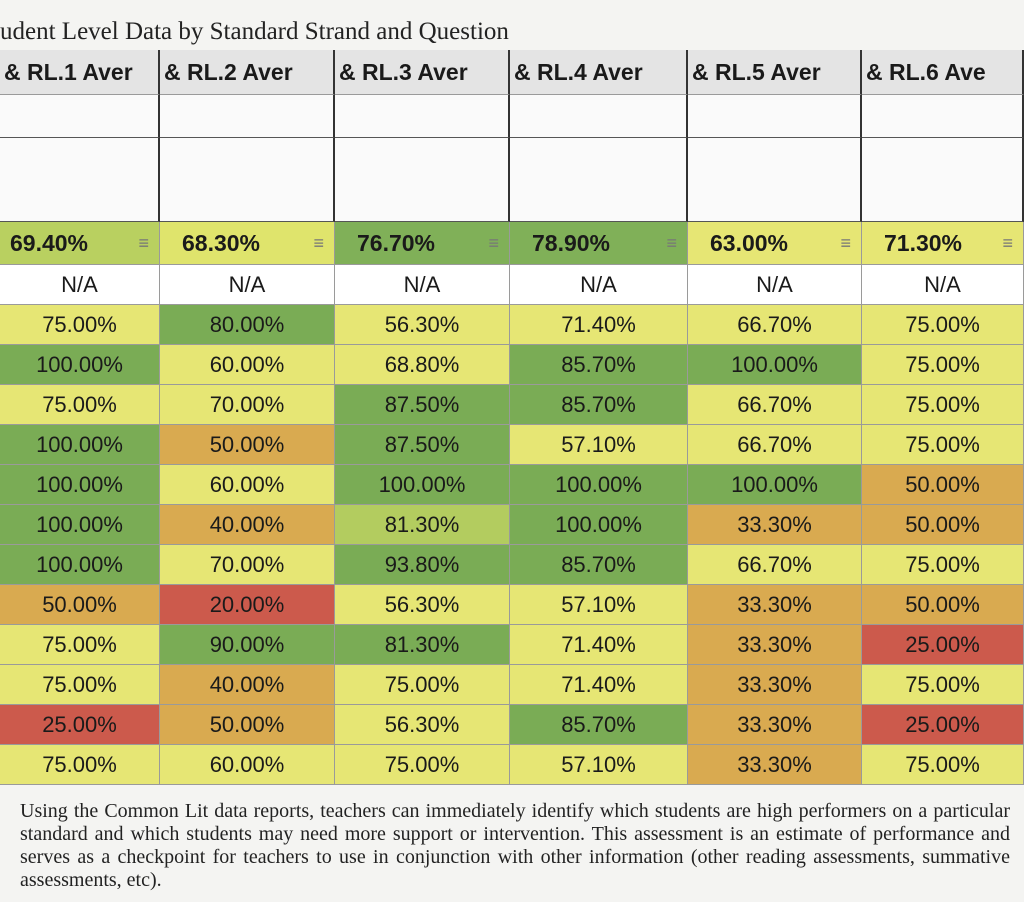  I want to click on score-cell: 90.00%, so click(247, 645).